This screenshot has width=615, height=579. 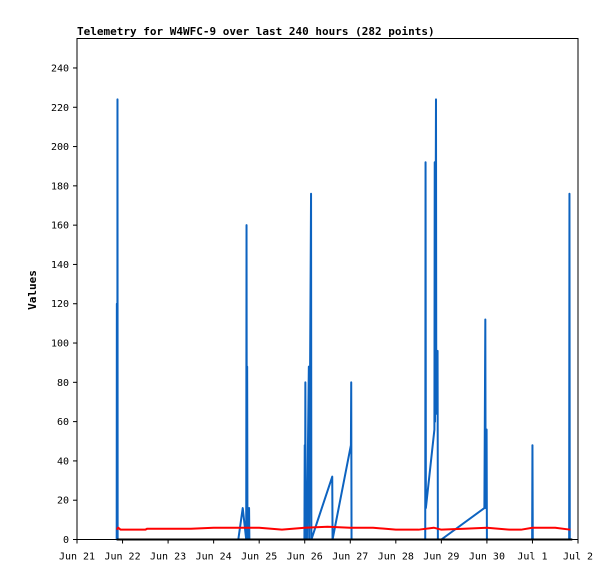 What do you see at coordinates (60, 304) in the screenshot?
I see `y-tick-label: 120` at bounding box center [60, 304].